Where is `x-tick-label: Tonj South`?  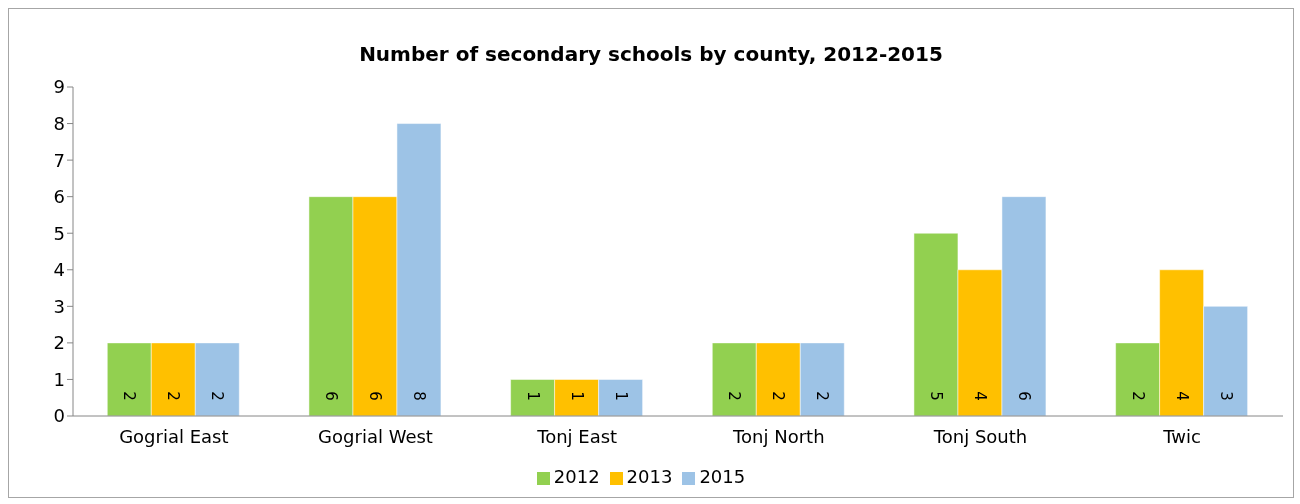
x-tick-label: Tonj South is located at coordinates (980, 436).